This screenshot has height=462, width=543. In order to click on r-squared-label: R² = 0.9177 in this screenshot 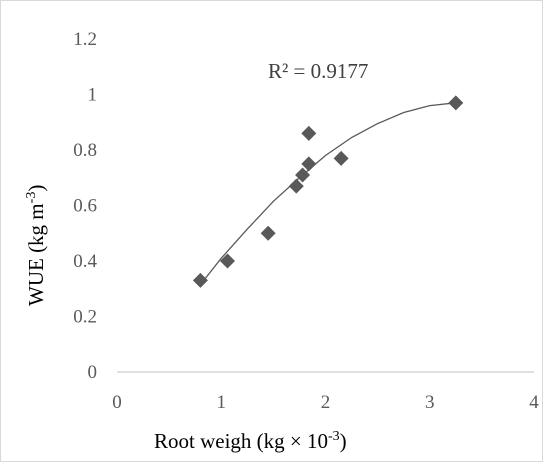, I will do `click(318, 71)`.